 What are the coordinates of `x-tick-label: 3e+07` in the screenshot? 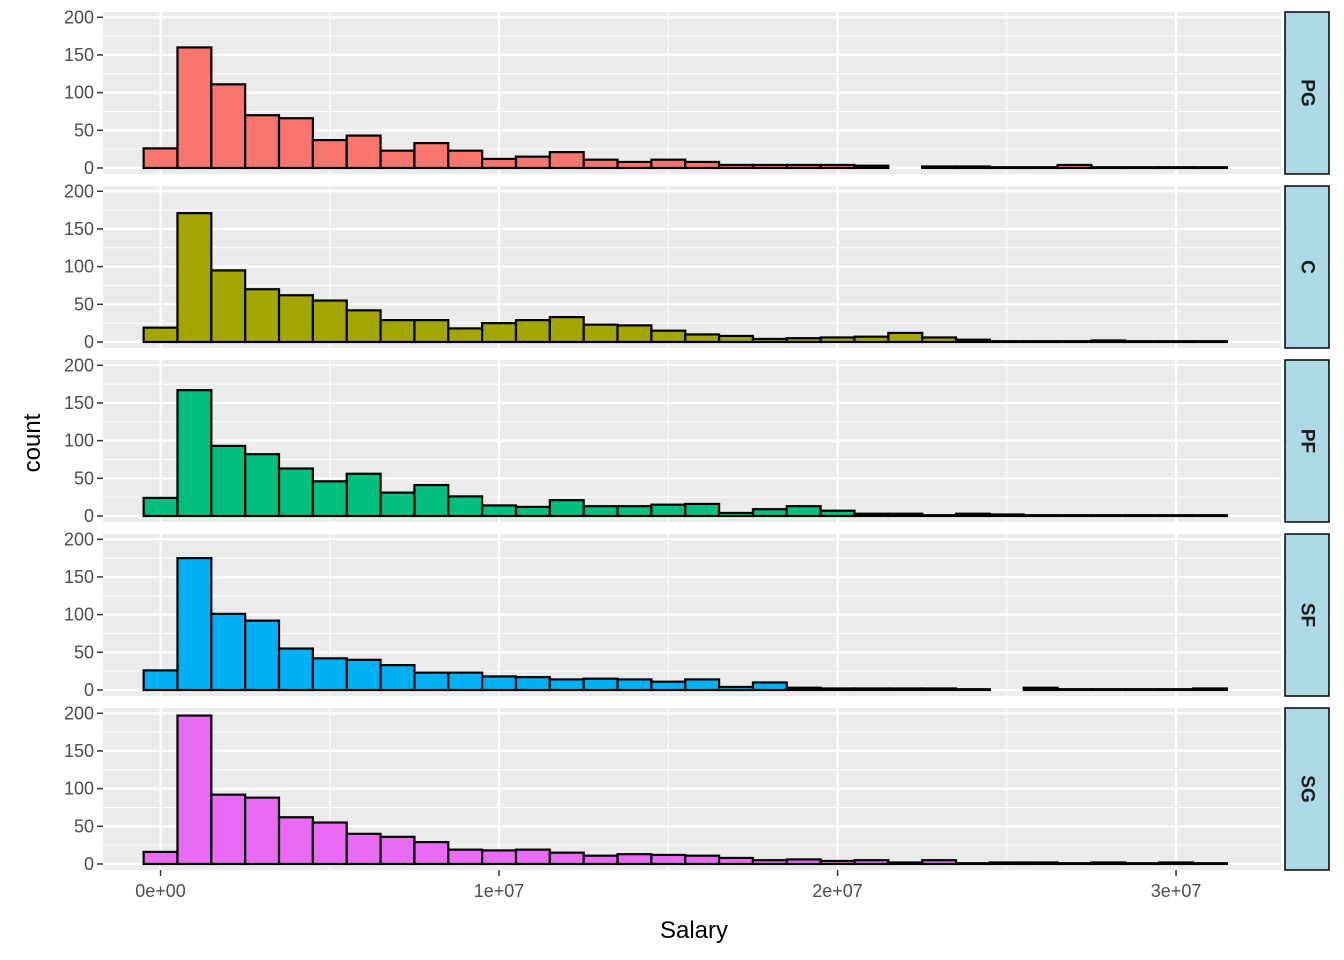 It's located at (1176, 891).